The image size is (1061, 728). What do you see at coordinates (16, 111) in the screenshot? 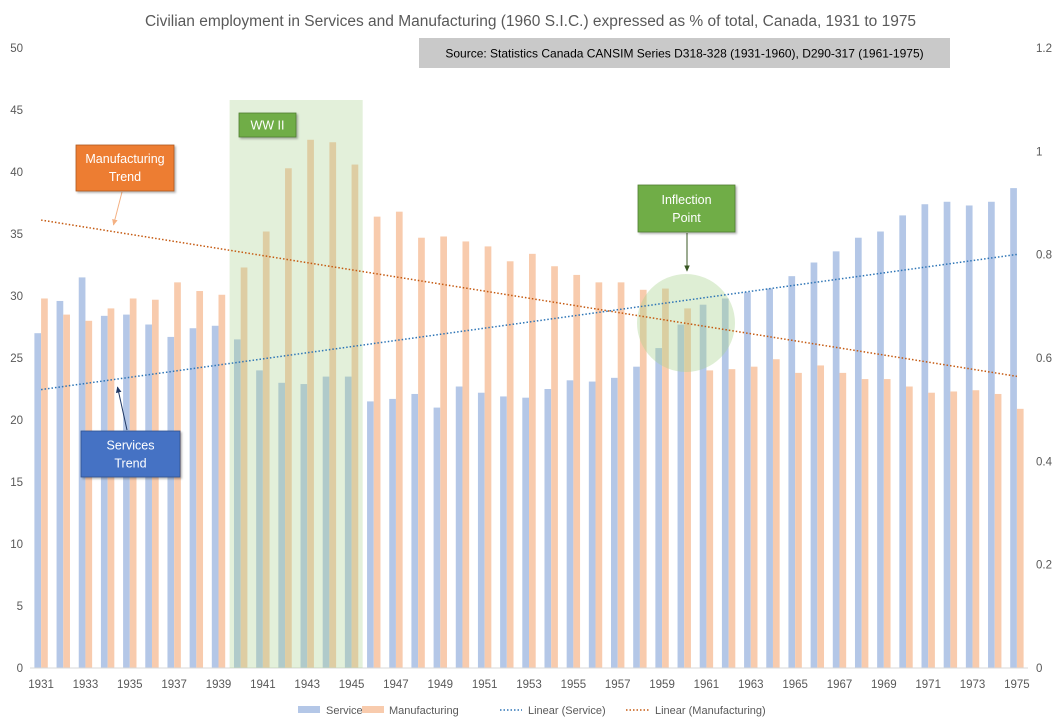
I see `y-tick-label: 45` at bounding box center [16, 111].